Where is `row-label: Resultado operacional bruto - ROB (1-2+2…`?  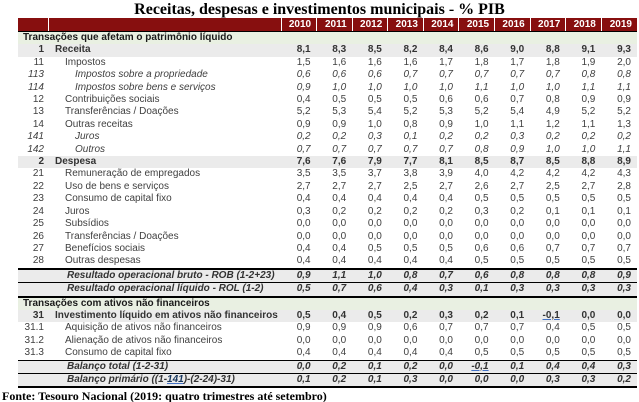 row-label: Resultado operacional bruto - ROB (1-2+2… is located at coordinates (165, 275).